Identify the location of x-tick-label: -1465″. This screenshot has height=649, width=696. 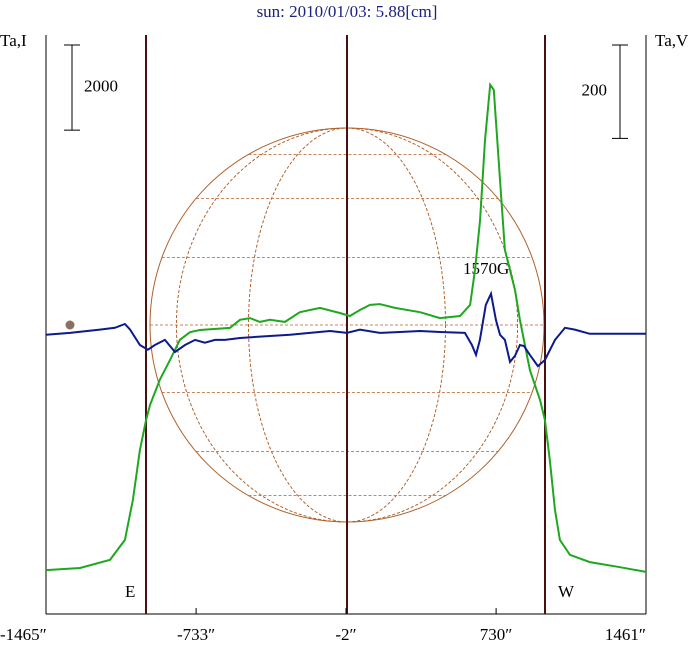
(23, 634).